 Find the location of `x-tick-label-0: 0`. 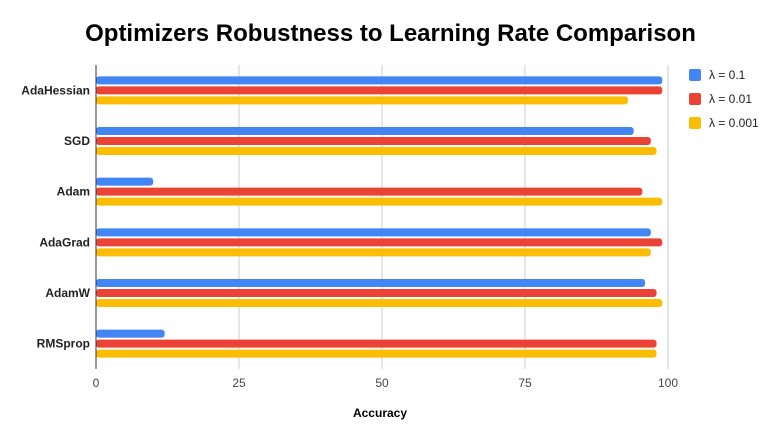

x-tick-label-0: 0 is located at coordinates (96, 383).